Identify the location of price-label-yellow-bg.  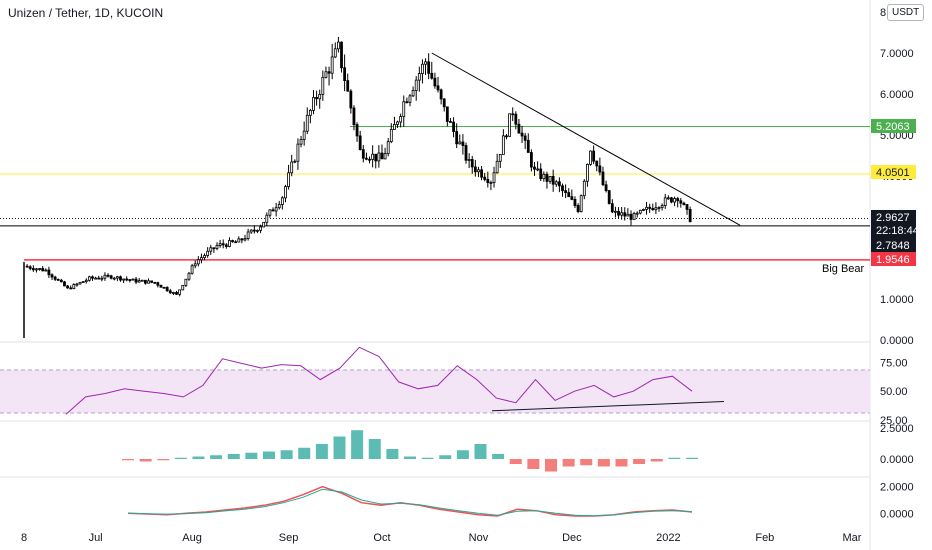
(893, 172).